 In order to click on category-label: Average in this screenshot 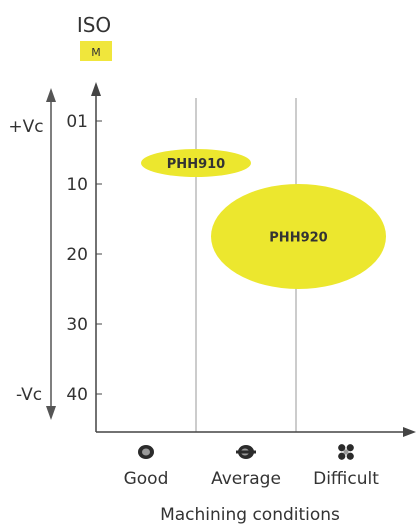, I will do `click(246, 479)`.